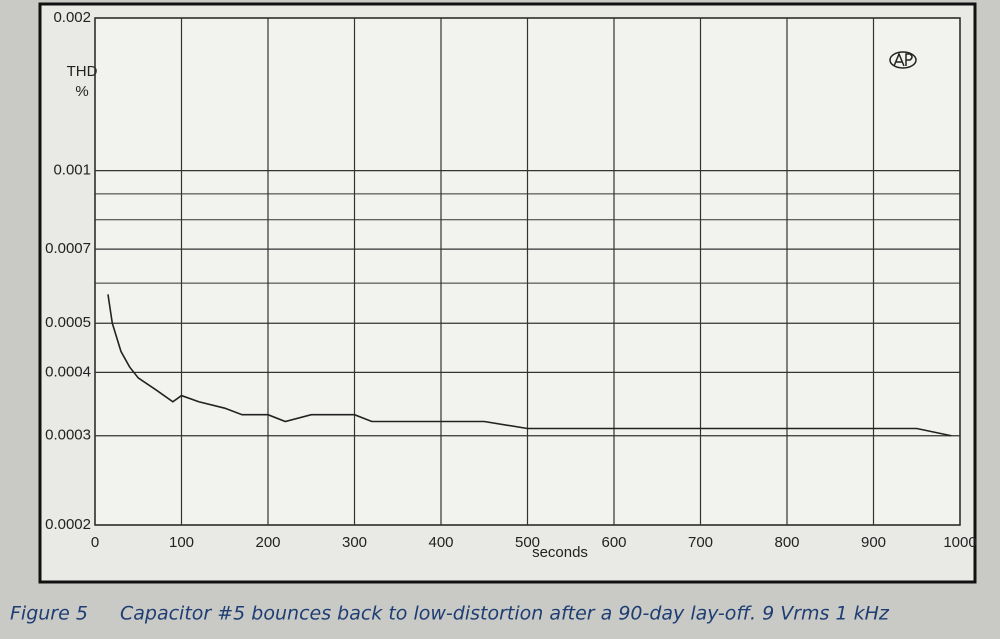 The width and height of the screenshot is (1000, 639). What do you see at coordinates (267, 542) in the screenshot?
I see `x-tick-label: 200` at bounding box center [267, 542].